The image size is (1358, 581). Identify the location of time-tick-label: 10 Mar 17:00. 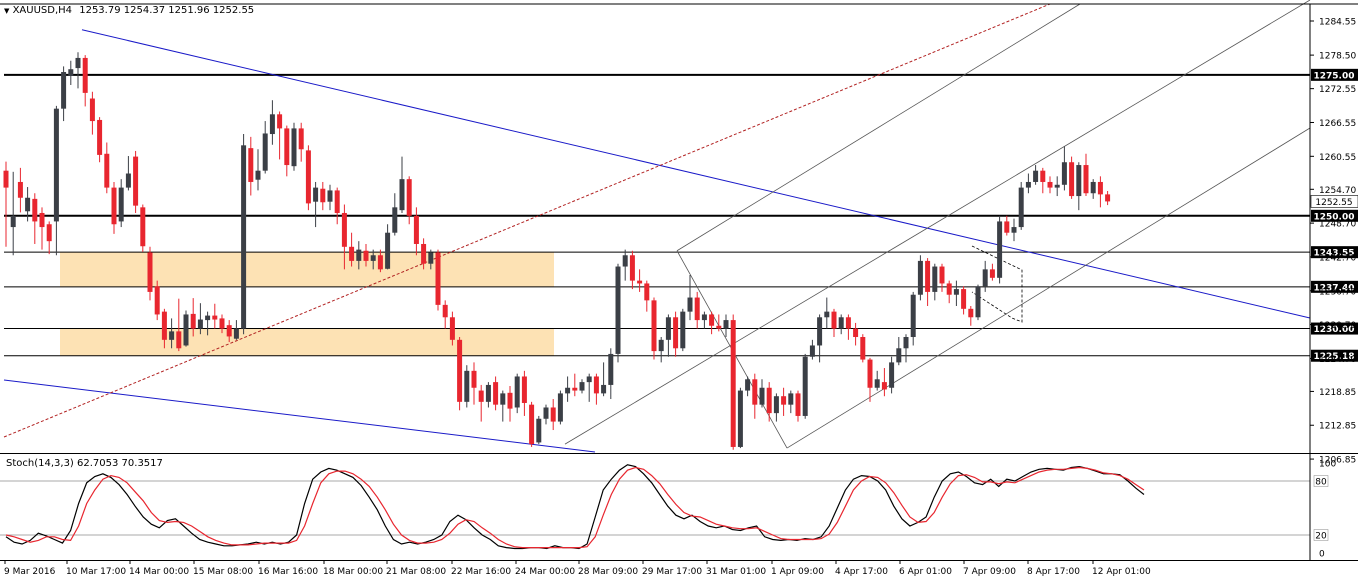
(96, 572).